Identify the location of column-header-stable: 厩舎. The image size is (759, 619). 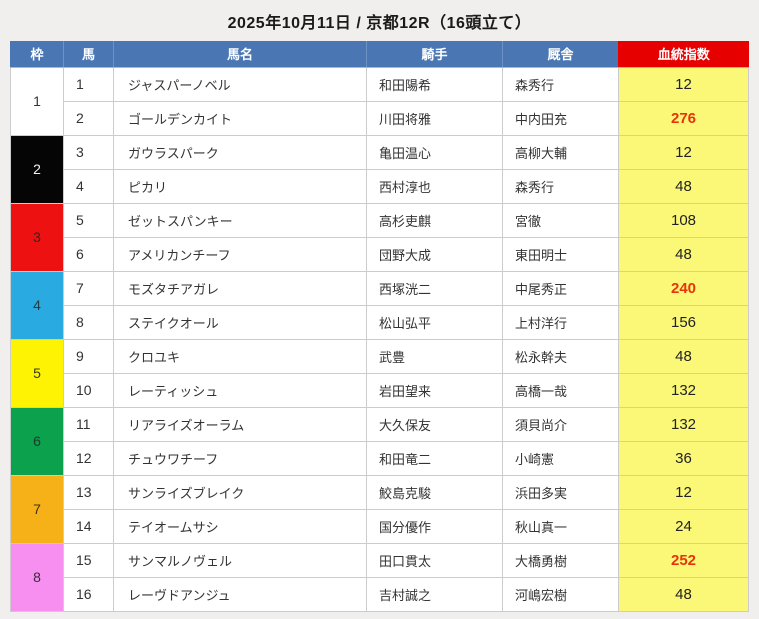
(560, 54).